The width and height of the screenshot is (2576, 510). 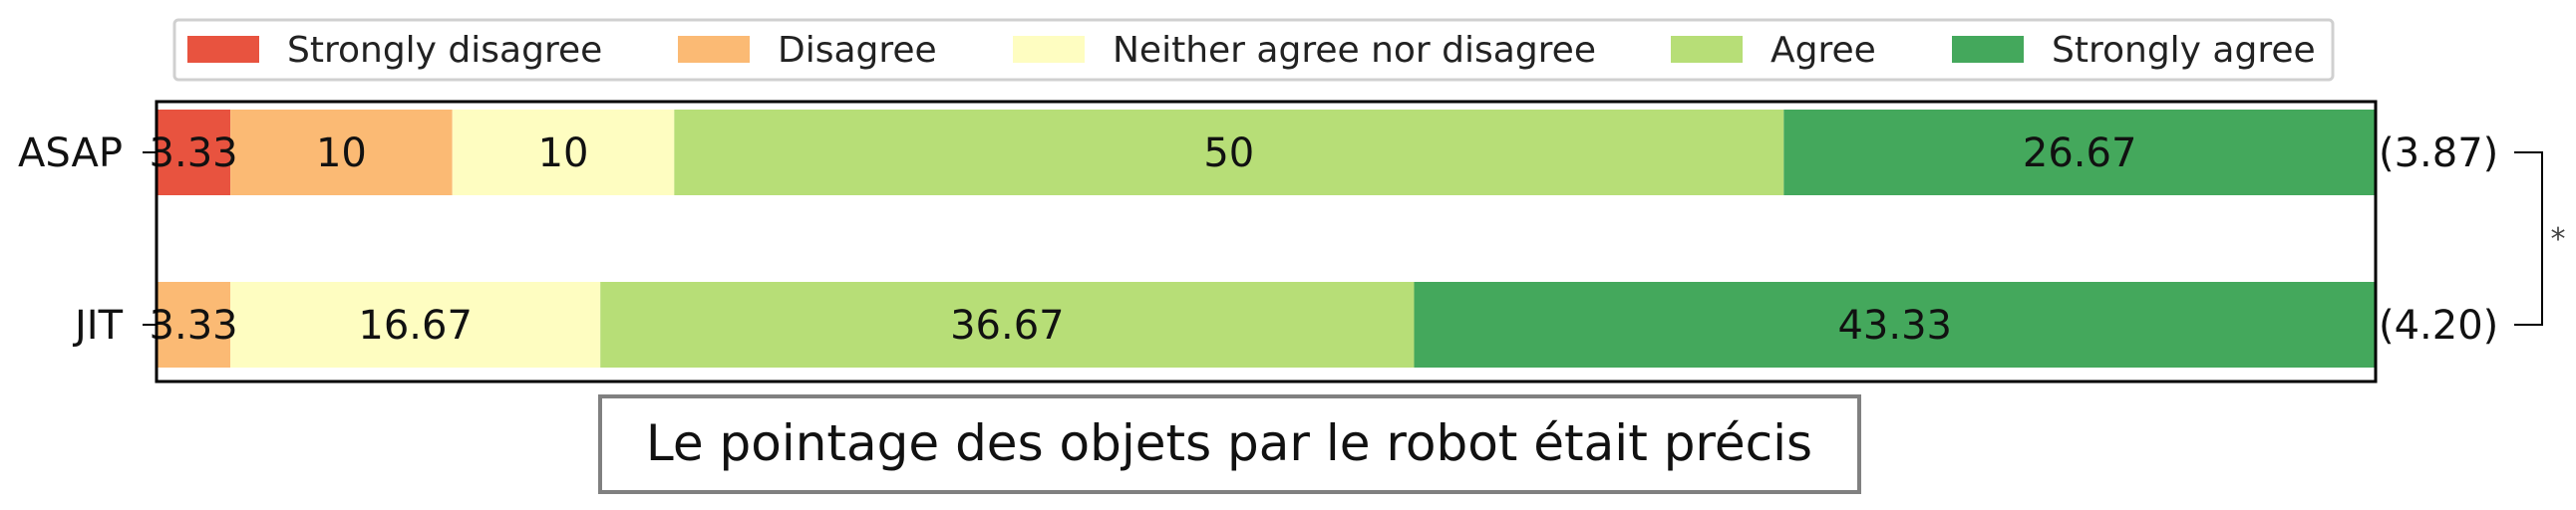 I want to click on bar-asap-neither-agree-nor-disagree, so click(x=563, y=152).